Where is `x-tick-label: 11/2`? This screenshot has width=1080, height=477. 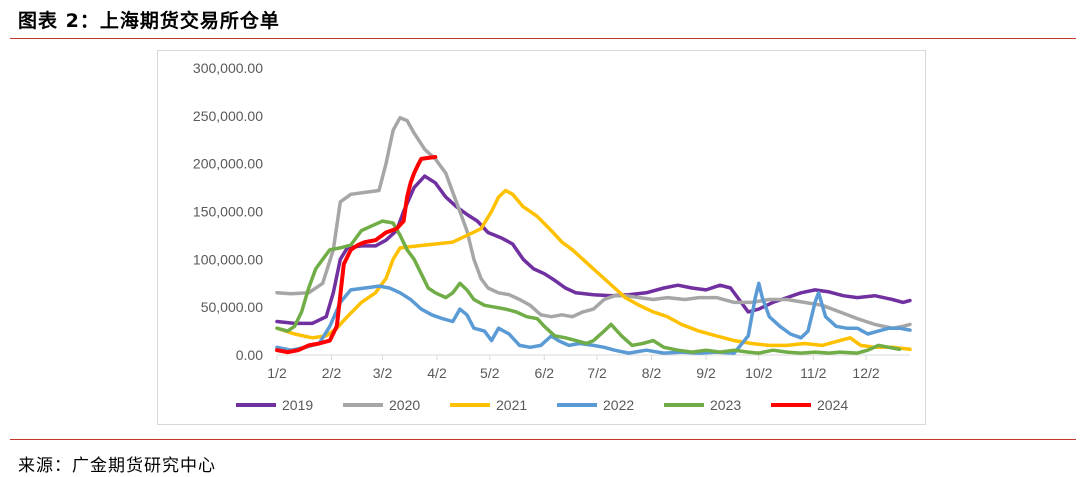 x-tick-label: 11/2 is located at coordinates (813, 373).